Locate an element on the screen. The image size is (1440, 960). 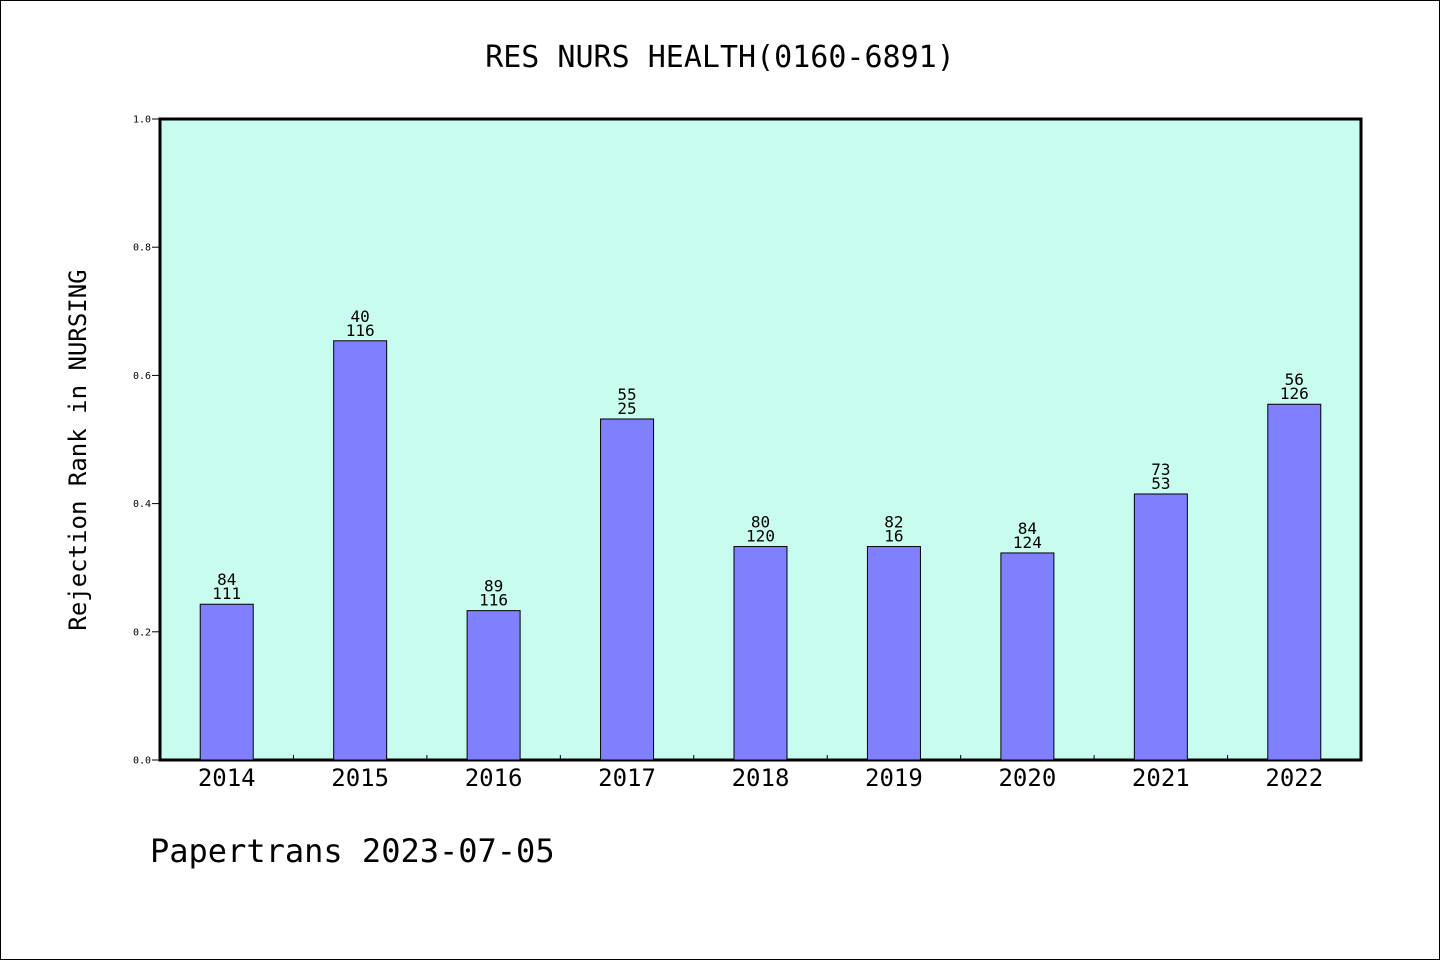
x-tick-label: 2016 is located at coordinates (494, 778).